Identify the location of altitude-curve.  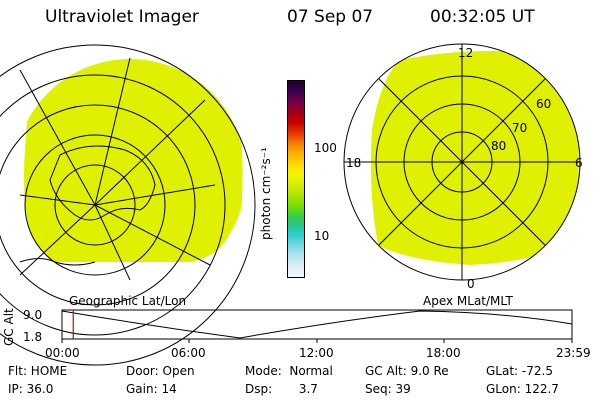
(317, 324).